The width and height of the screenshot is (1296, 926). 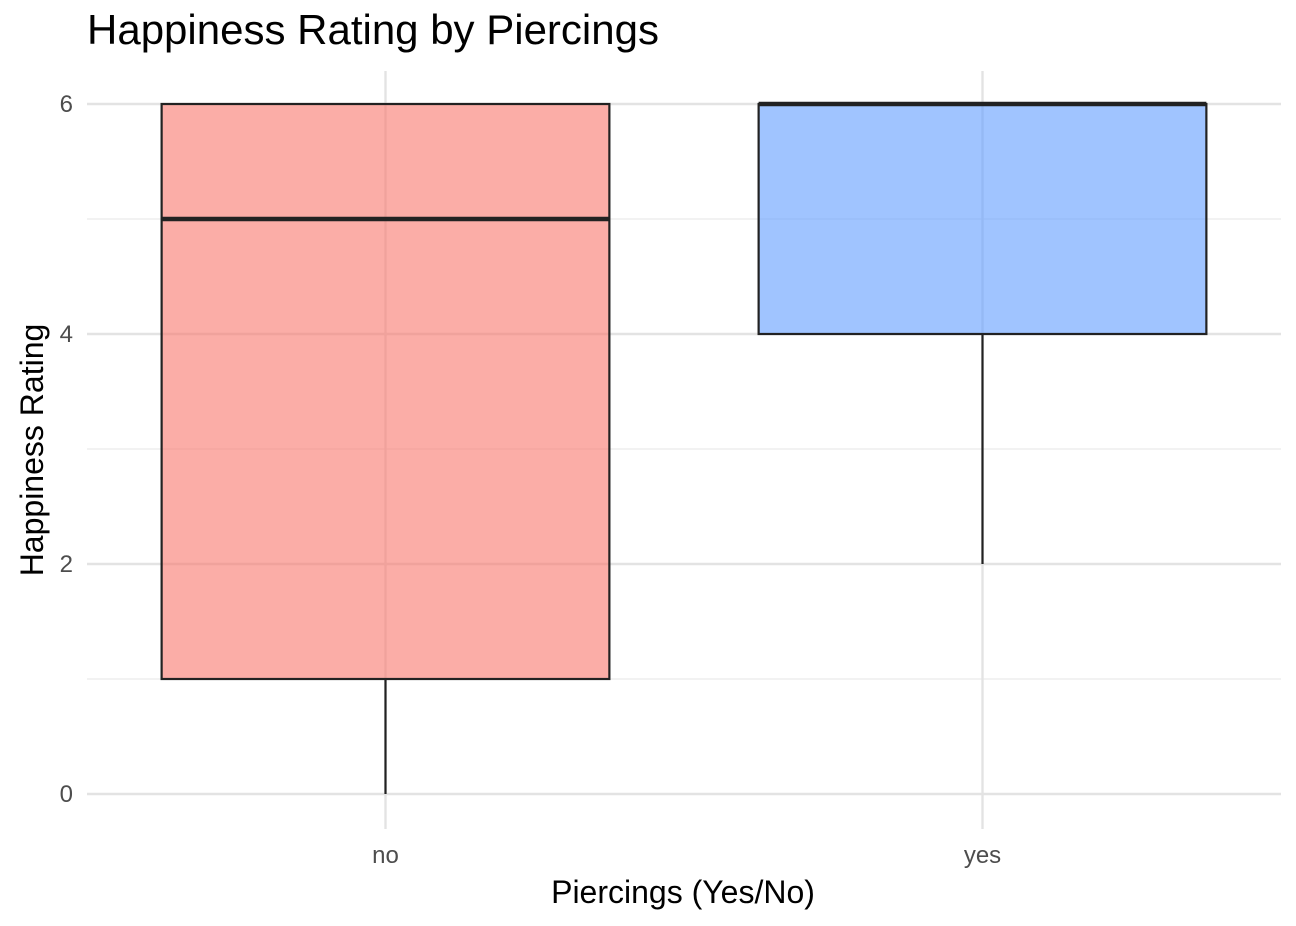 What do you see at coordinates (66, 334) in the screenshot?
I see `y-tick-label: 4` at bounding box center [66, 334].